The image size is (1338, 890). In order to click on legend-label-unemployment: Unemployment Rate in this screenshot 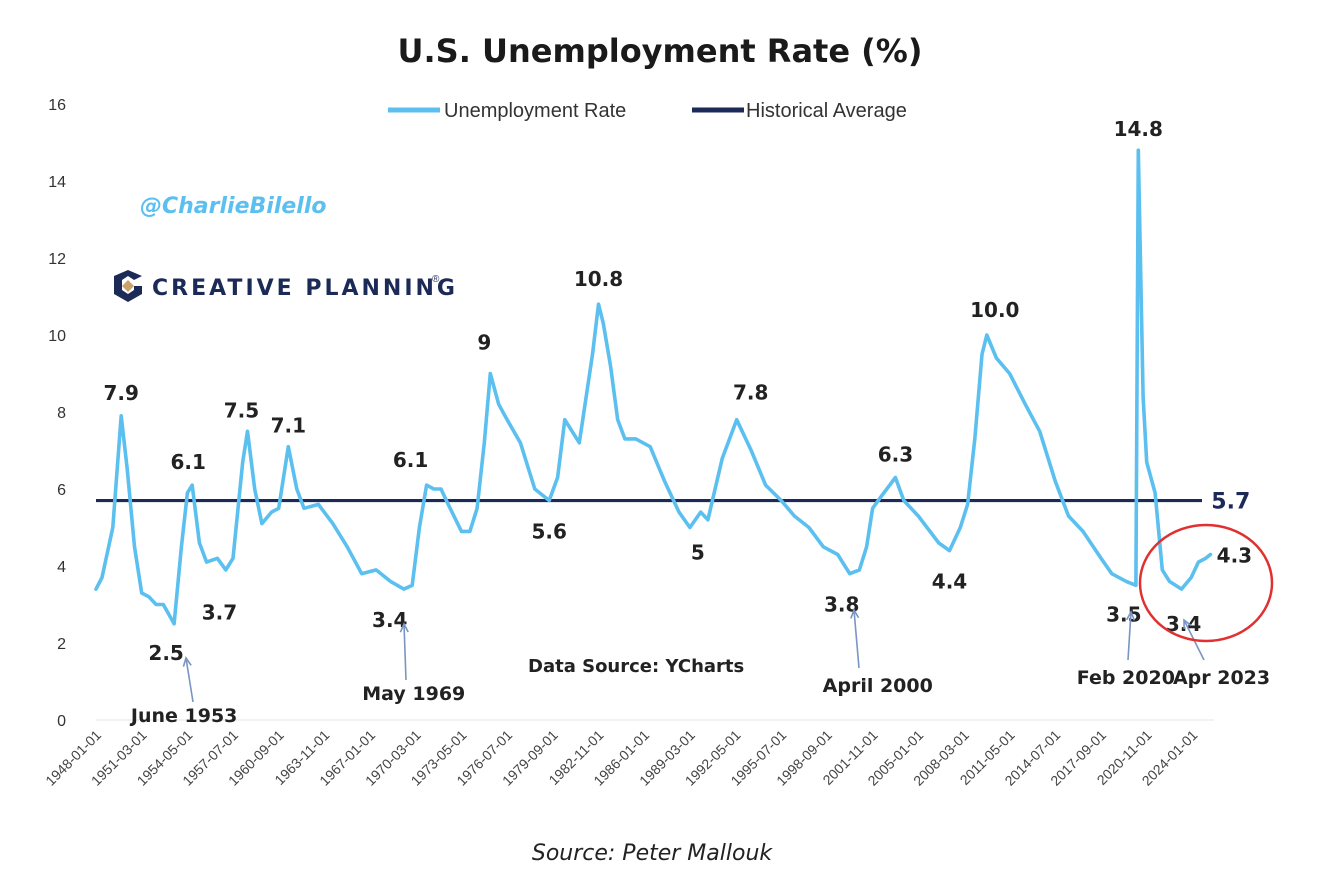, I will do `click(535, 111)`.